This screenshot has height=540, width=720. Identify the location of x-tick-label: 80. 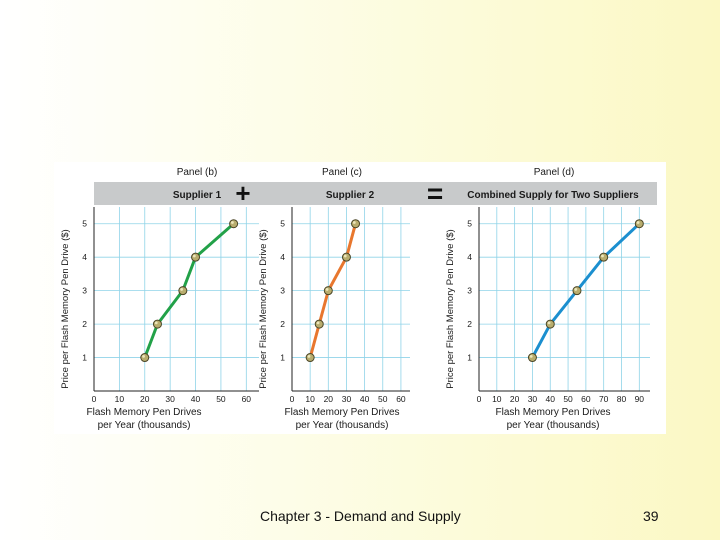
(622, 399).